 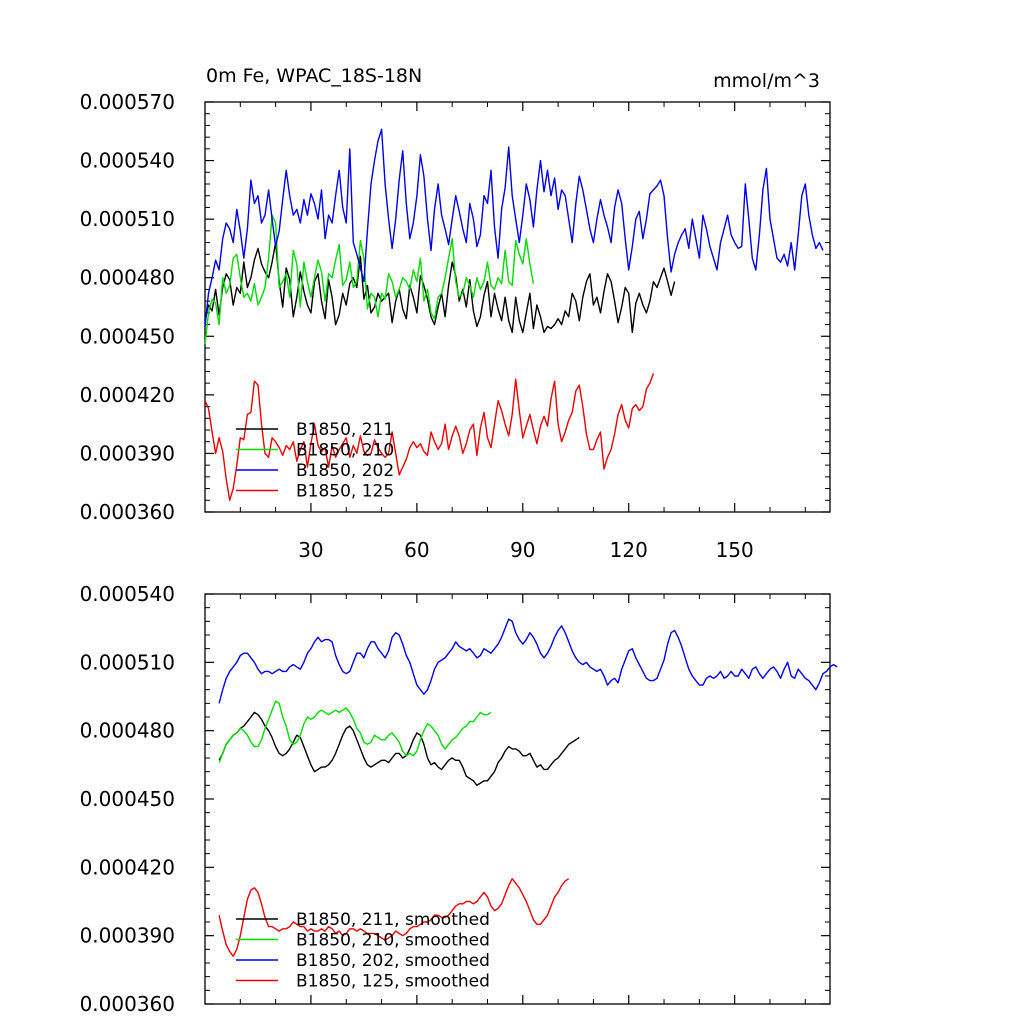 I want to click on bottom-ytick-label: 0.000450, so click(x=127, y=799).